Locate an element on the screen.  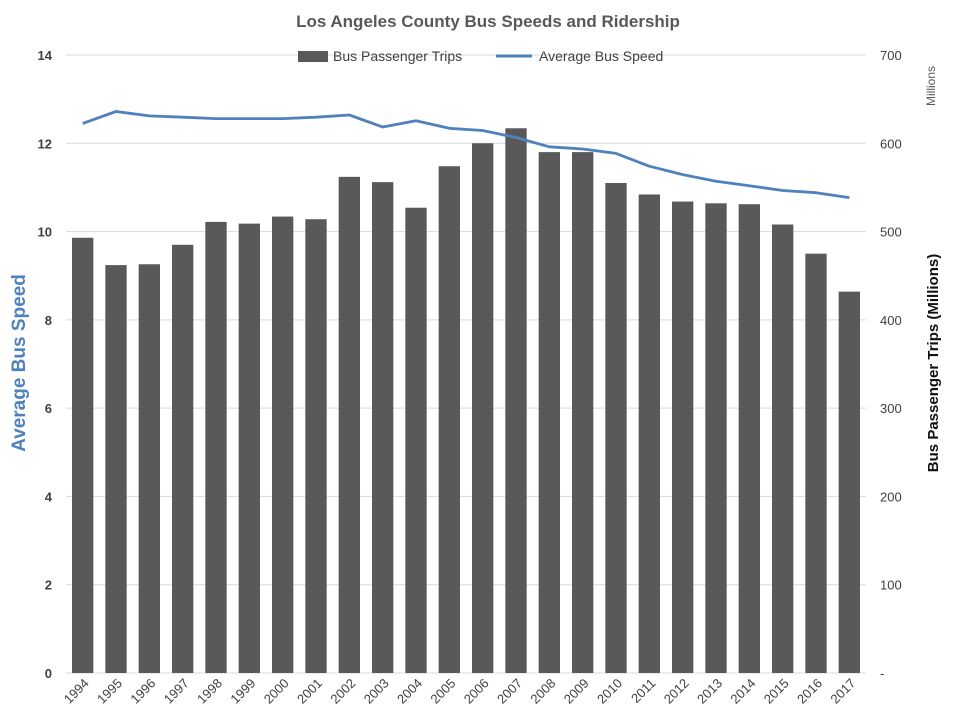
x-tick-label: 2005 is located at coordinates (442, 691).